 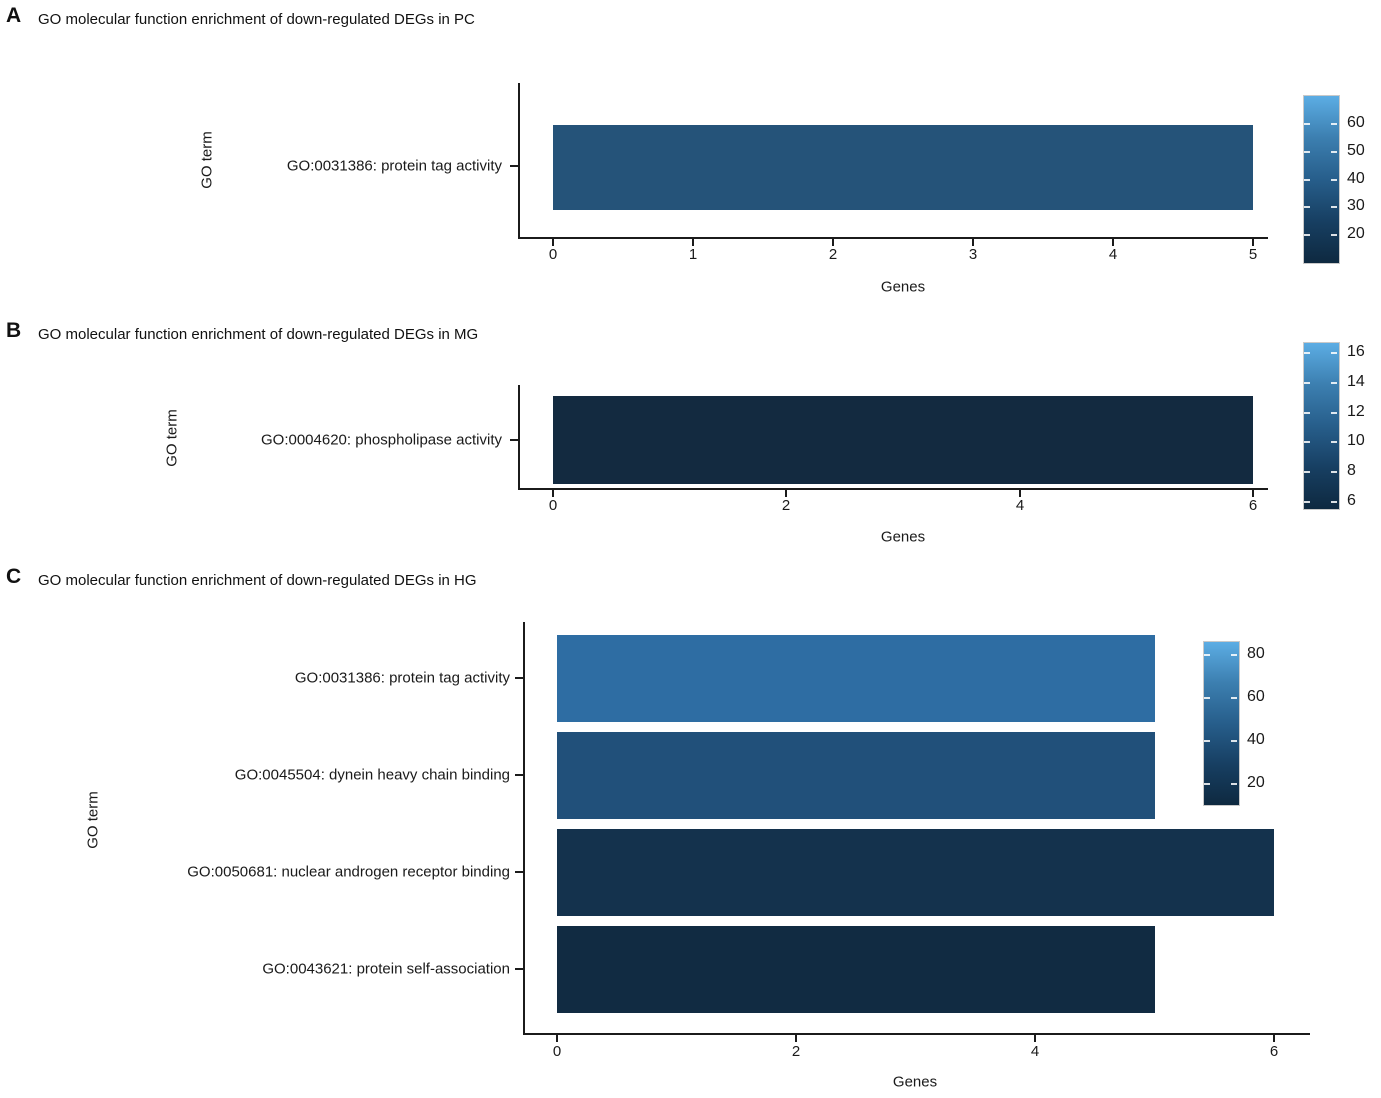 What do you see at coordinates (14, 15) in the screenshot?
I see `panel-letter: A` at bounding box center [14, 15].